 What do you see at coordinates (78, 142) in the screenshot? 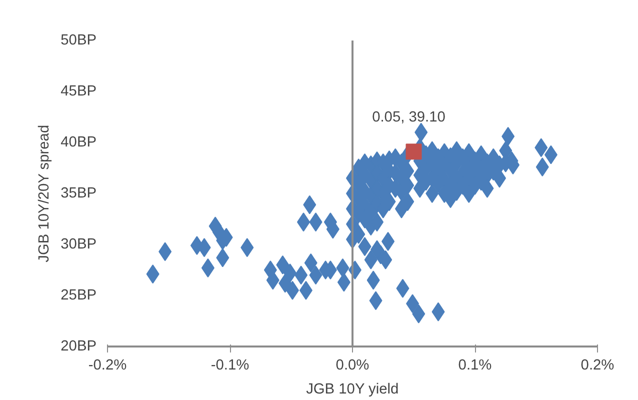
I see `y-tick-label: 40BP` at bounding box center [78, 142].